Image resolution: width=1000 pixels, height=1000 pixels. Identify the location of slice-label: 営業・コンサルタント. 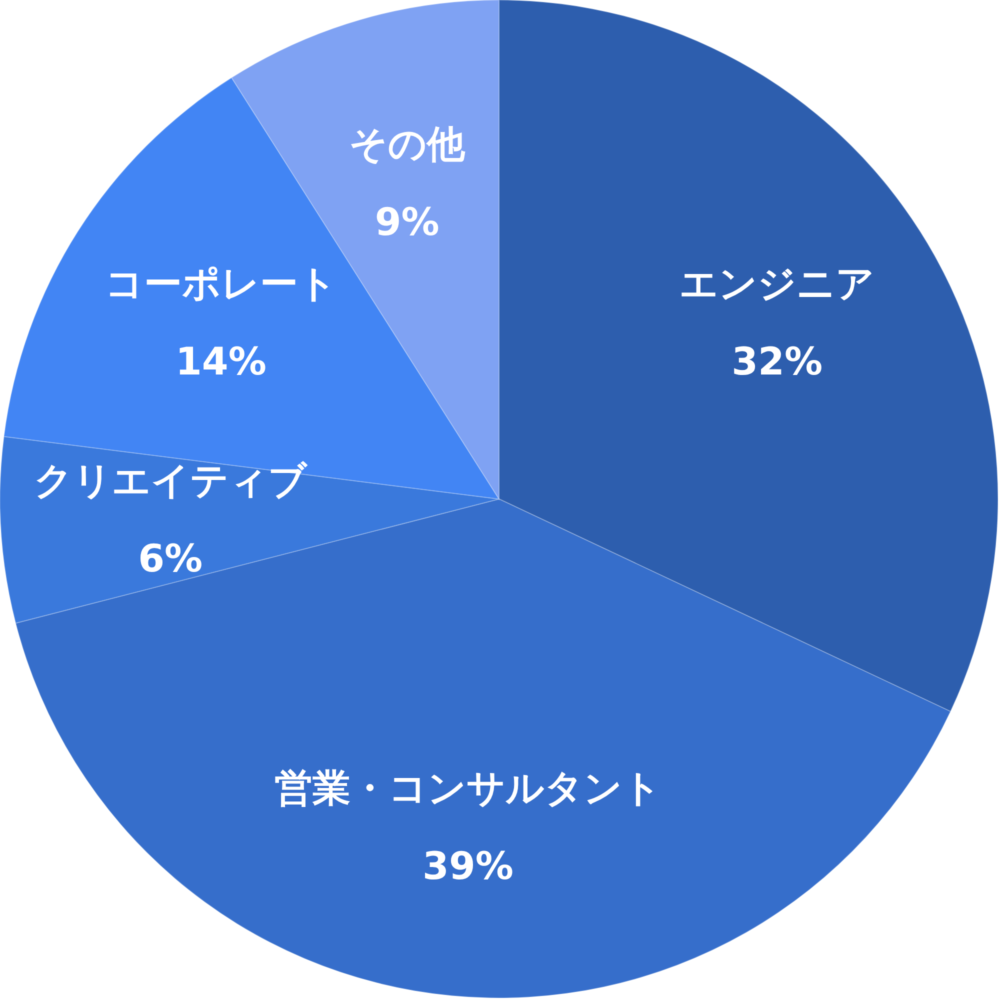
(468, 788).